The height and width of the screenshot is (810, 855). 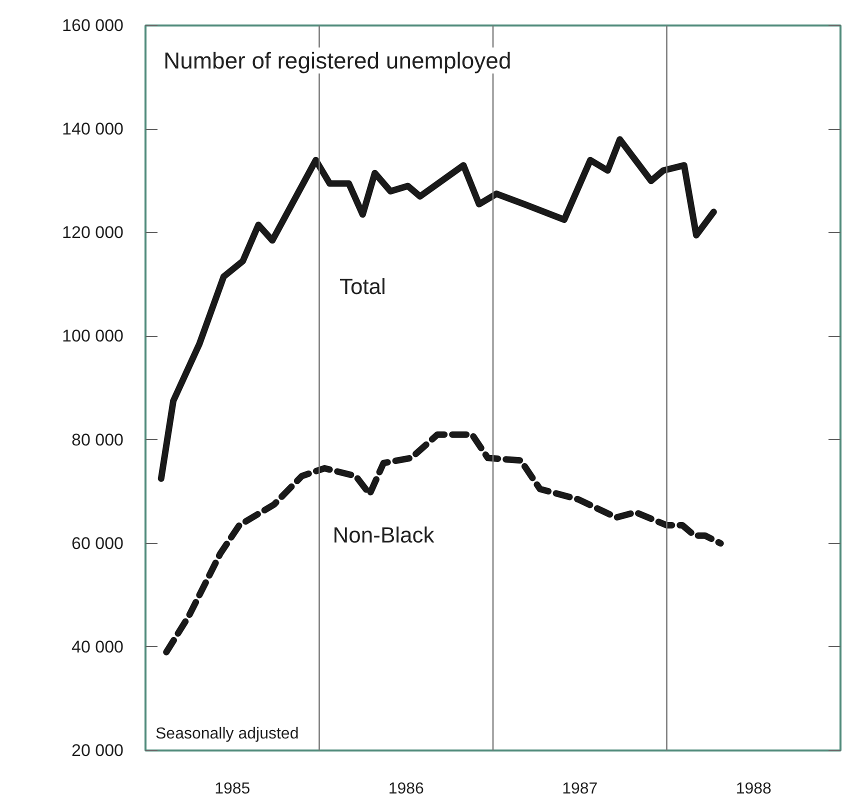 What do you see at coordinates (93, 232) in the screenshot?
I see `y-tick-label: 120 000` at bounding box center [93, 232].